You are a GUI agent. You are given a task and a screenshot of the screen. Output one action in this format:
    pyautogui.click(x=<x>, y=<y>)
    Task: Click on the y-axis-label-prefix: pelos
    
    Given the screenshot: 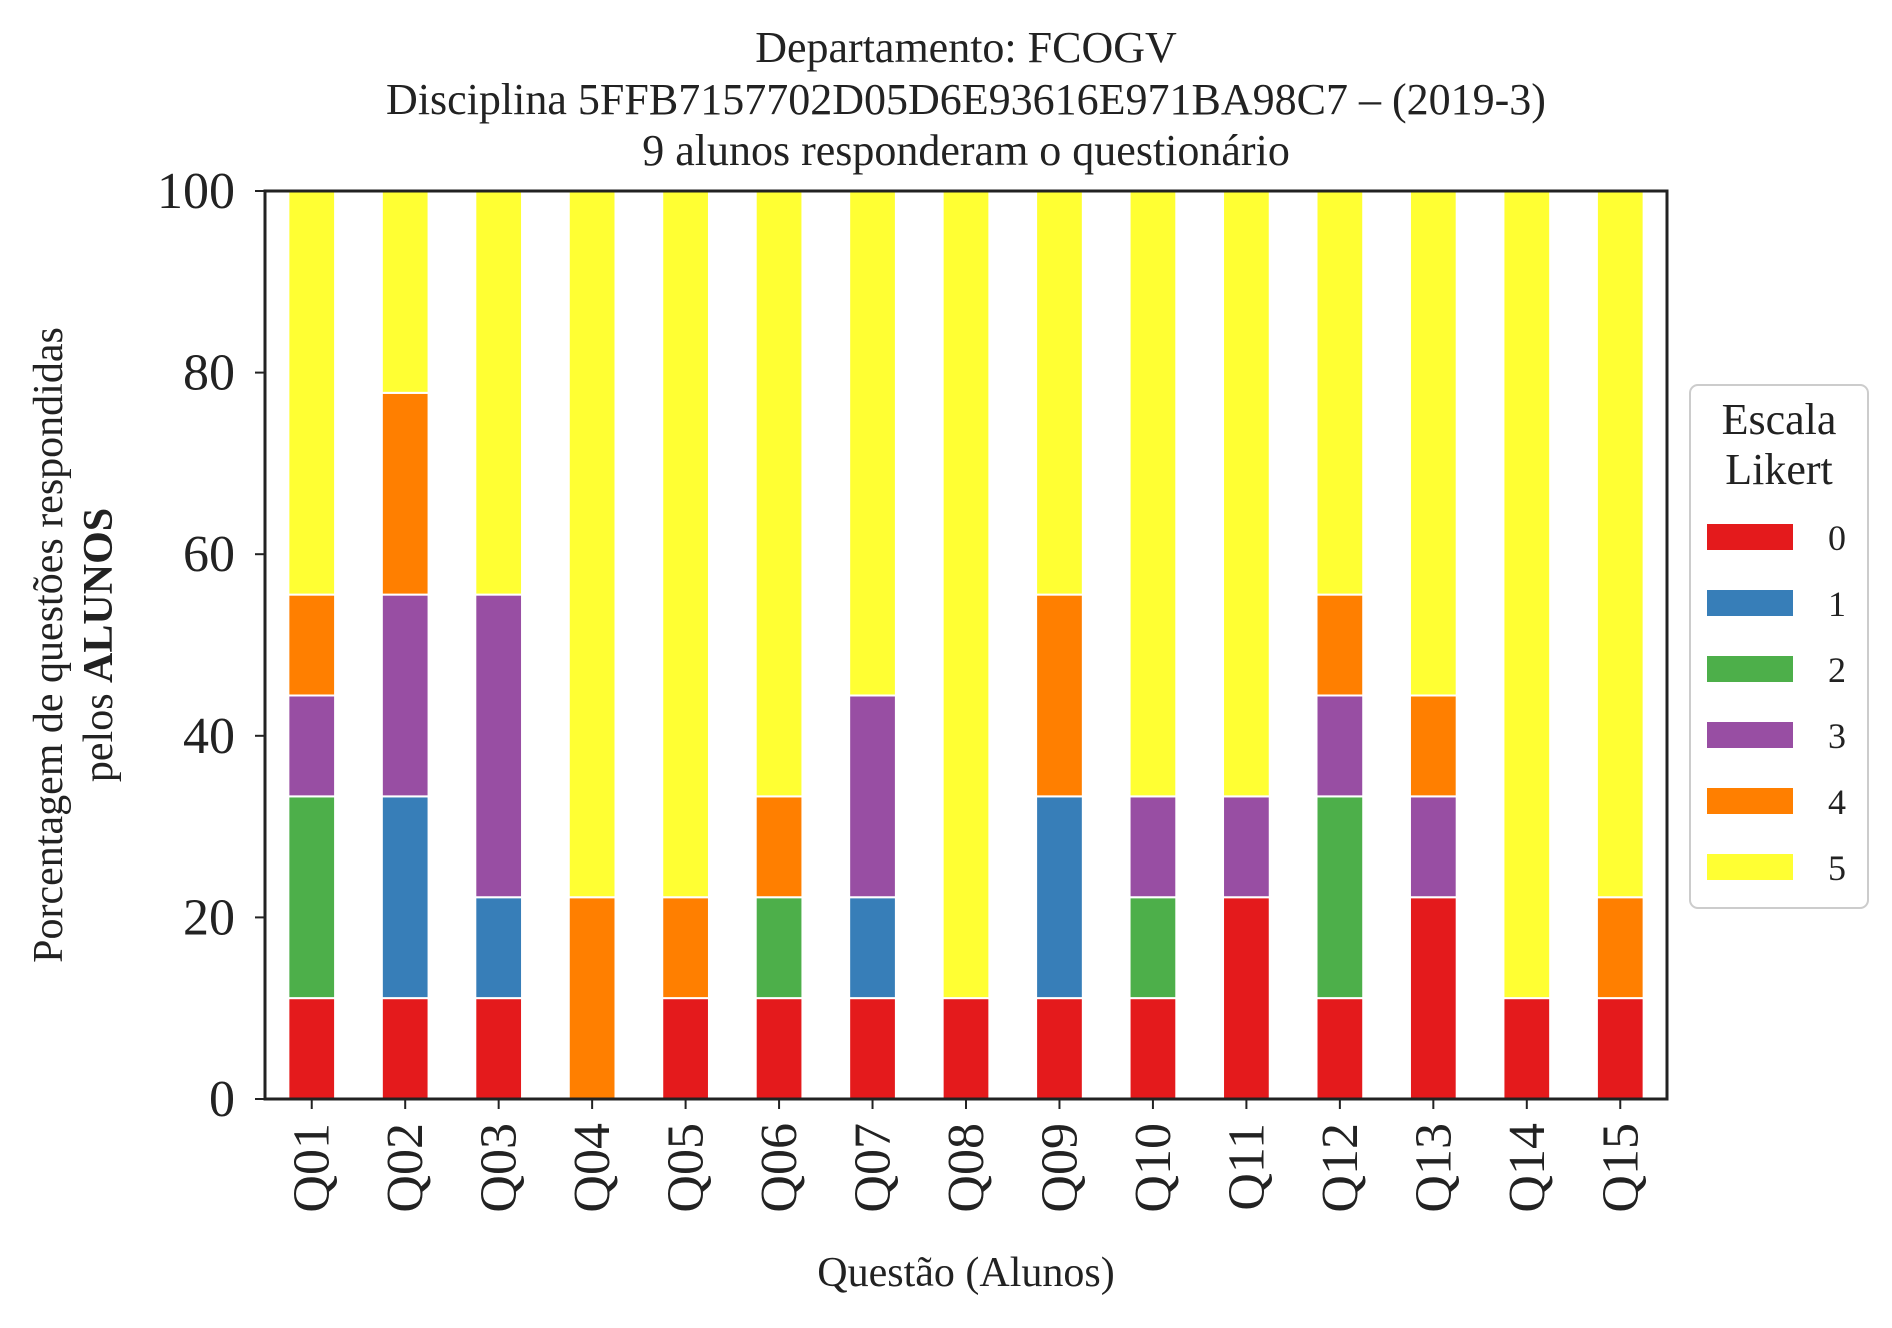 What is the action you would take?
    pyautogui.click(x=99, y=732)
    